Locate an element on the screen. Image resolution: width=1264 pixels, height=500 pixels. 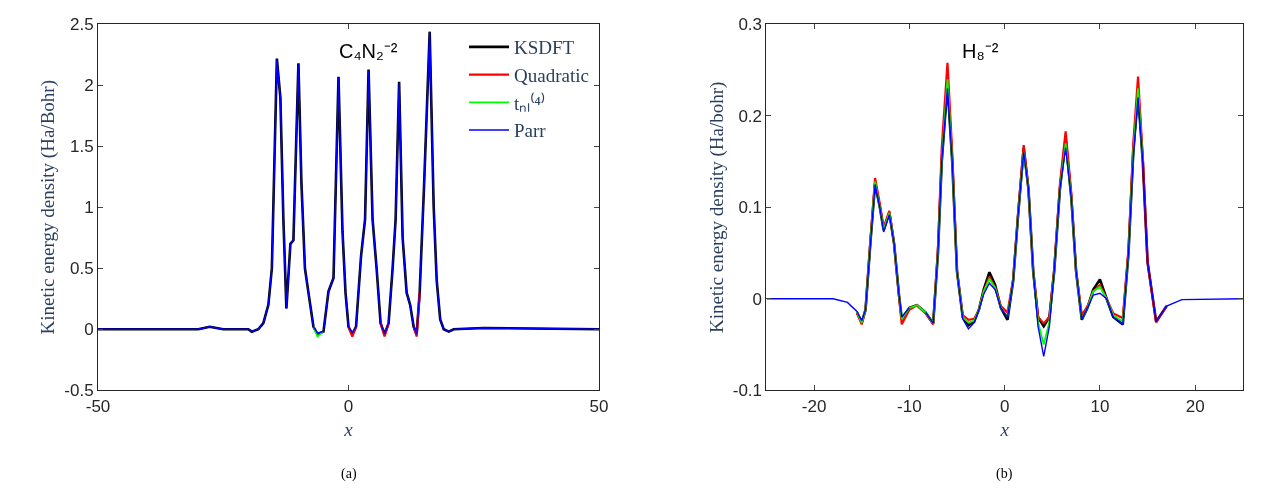
x-tick-label: -10 is located at coordinates (909, 406).